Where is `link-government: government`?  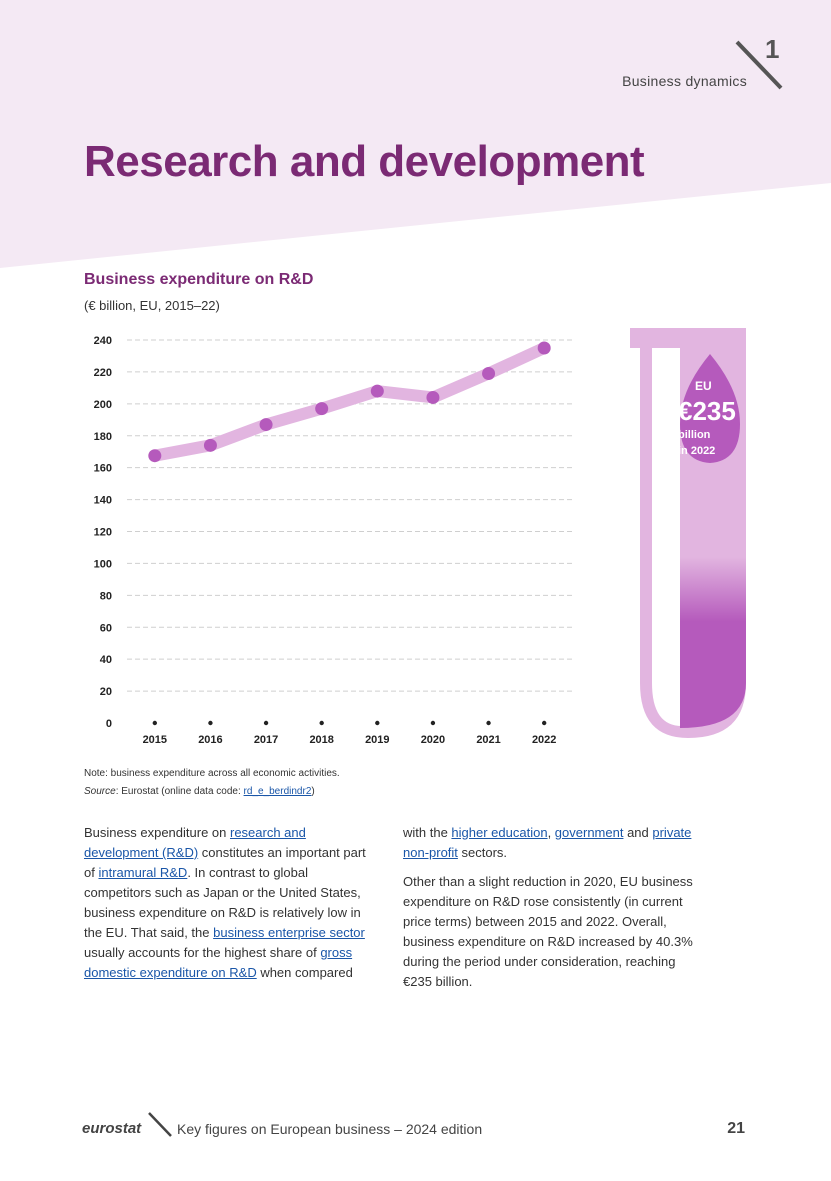 link-government: government is located at coordinates (589, 832).